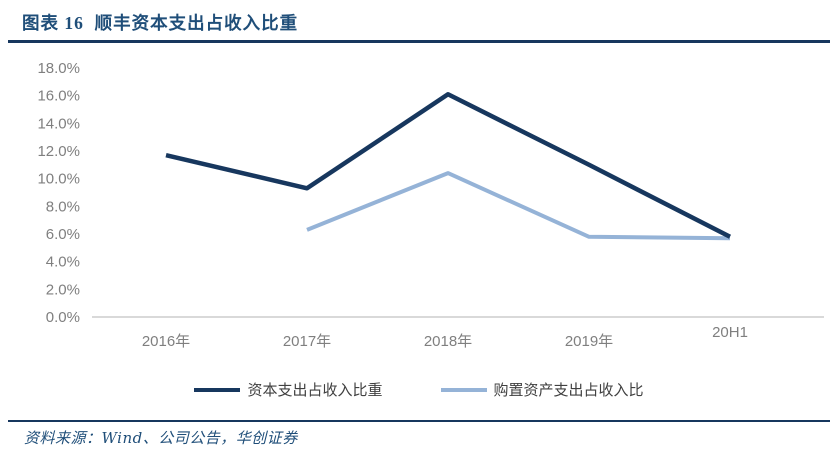 Image resolution: width=838 pixels, height=454 pixels. I want to click on x-tick-label: 2018年, so click(448, 341).